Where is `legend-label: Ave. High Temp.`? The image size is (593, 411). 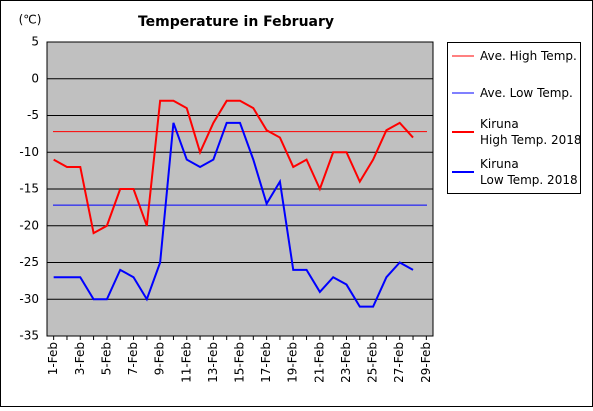 legend-label: Ave. High Temp. is located at coordinates (528, 56).